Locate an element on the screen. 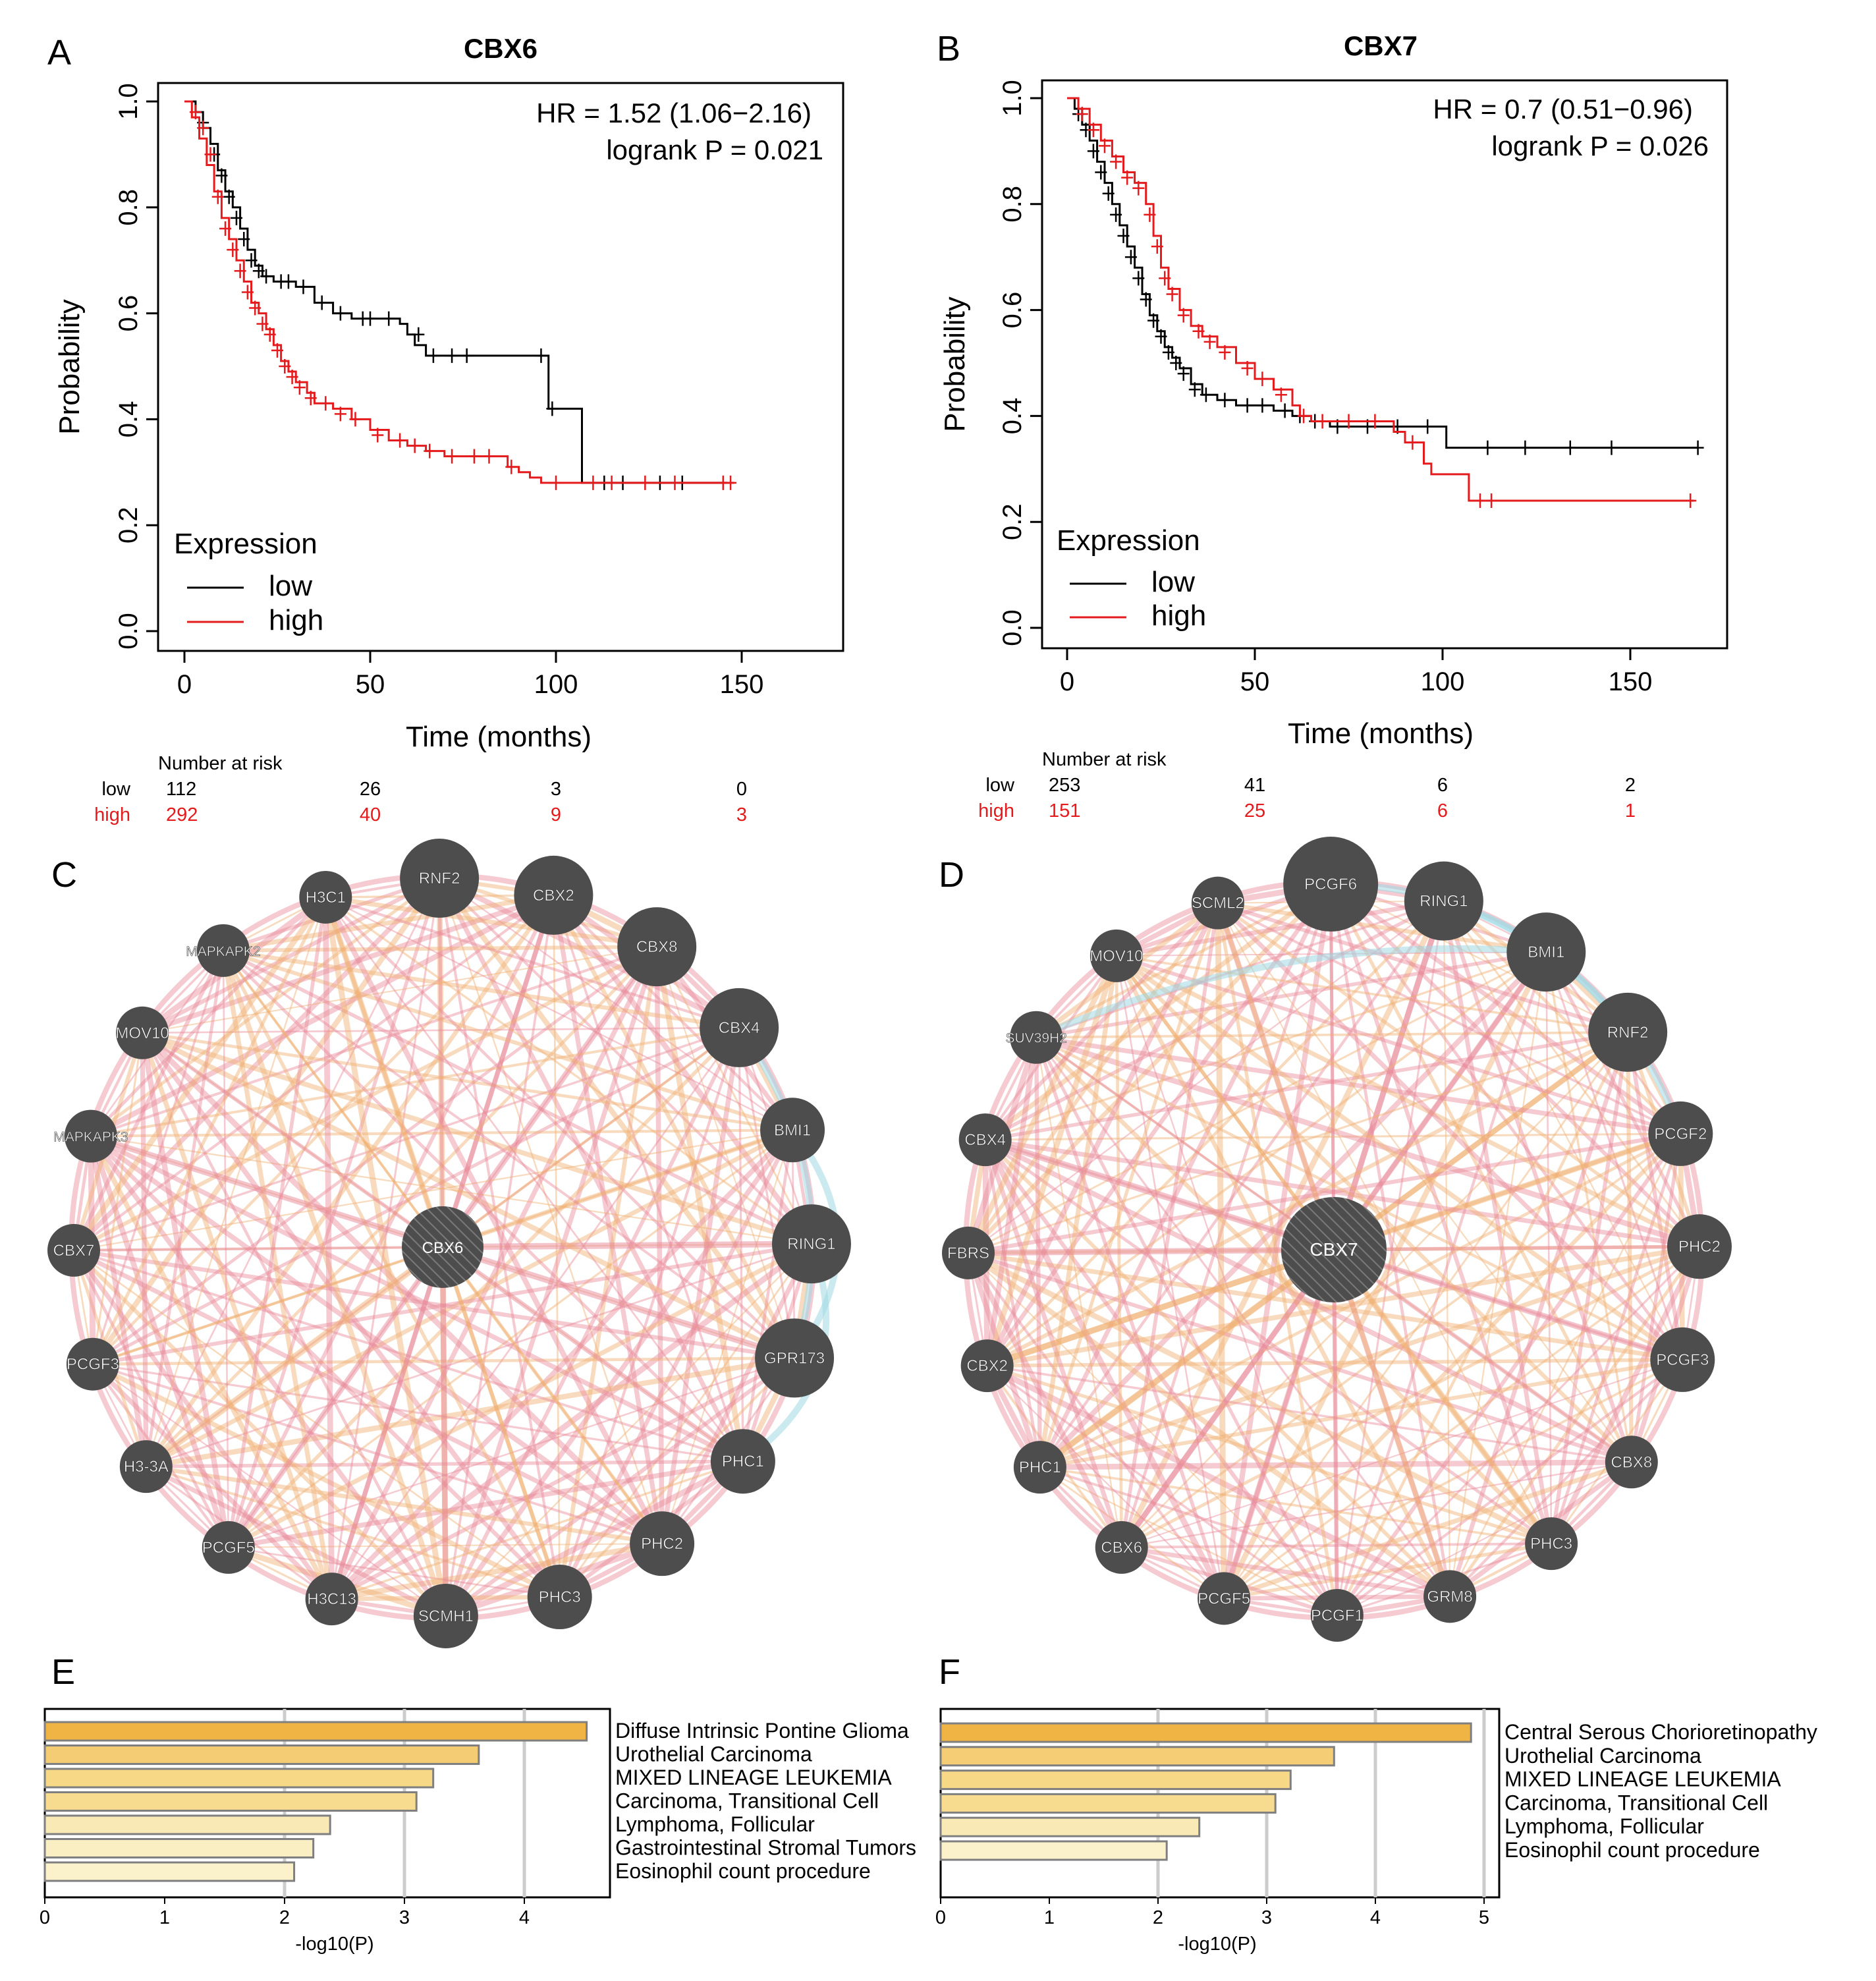  x-tick-label: 4 is located at coordinates (524, 1918).